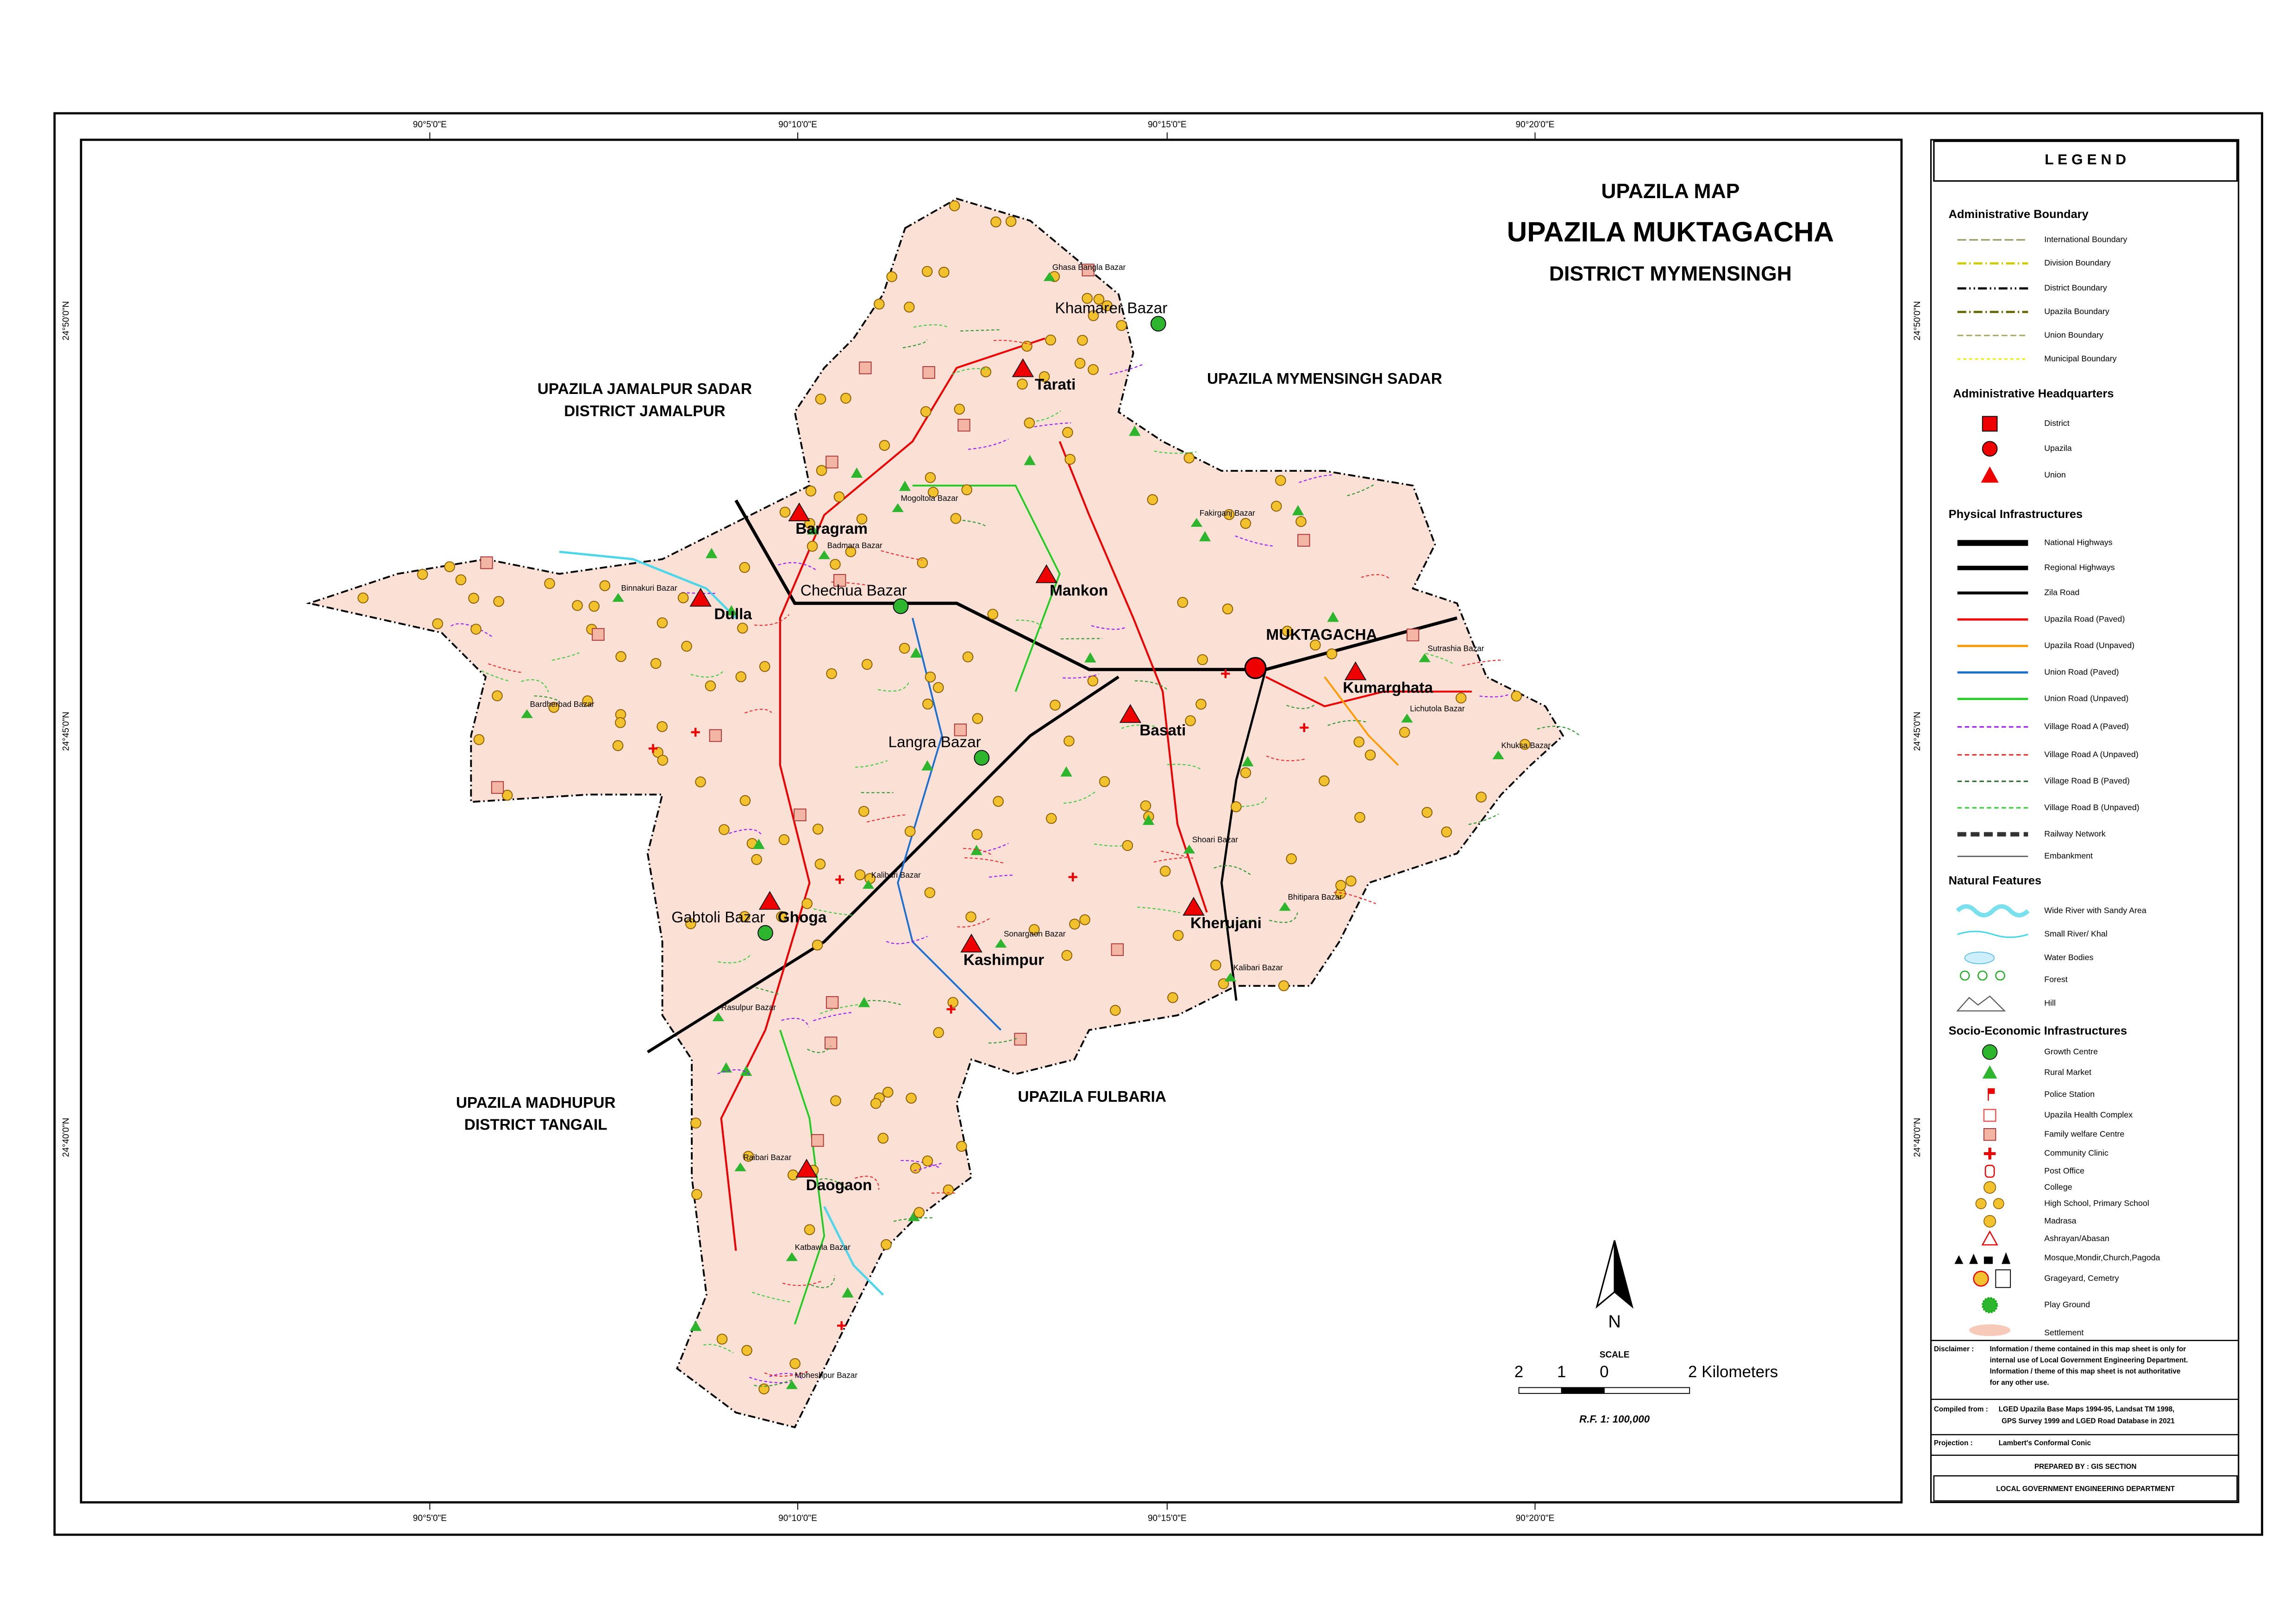  Describe the element at coordinates (1954, 1443) in the screenshot. I see `note-label: Projection :` at that location.